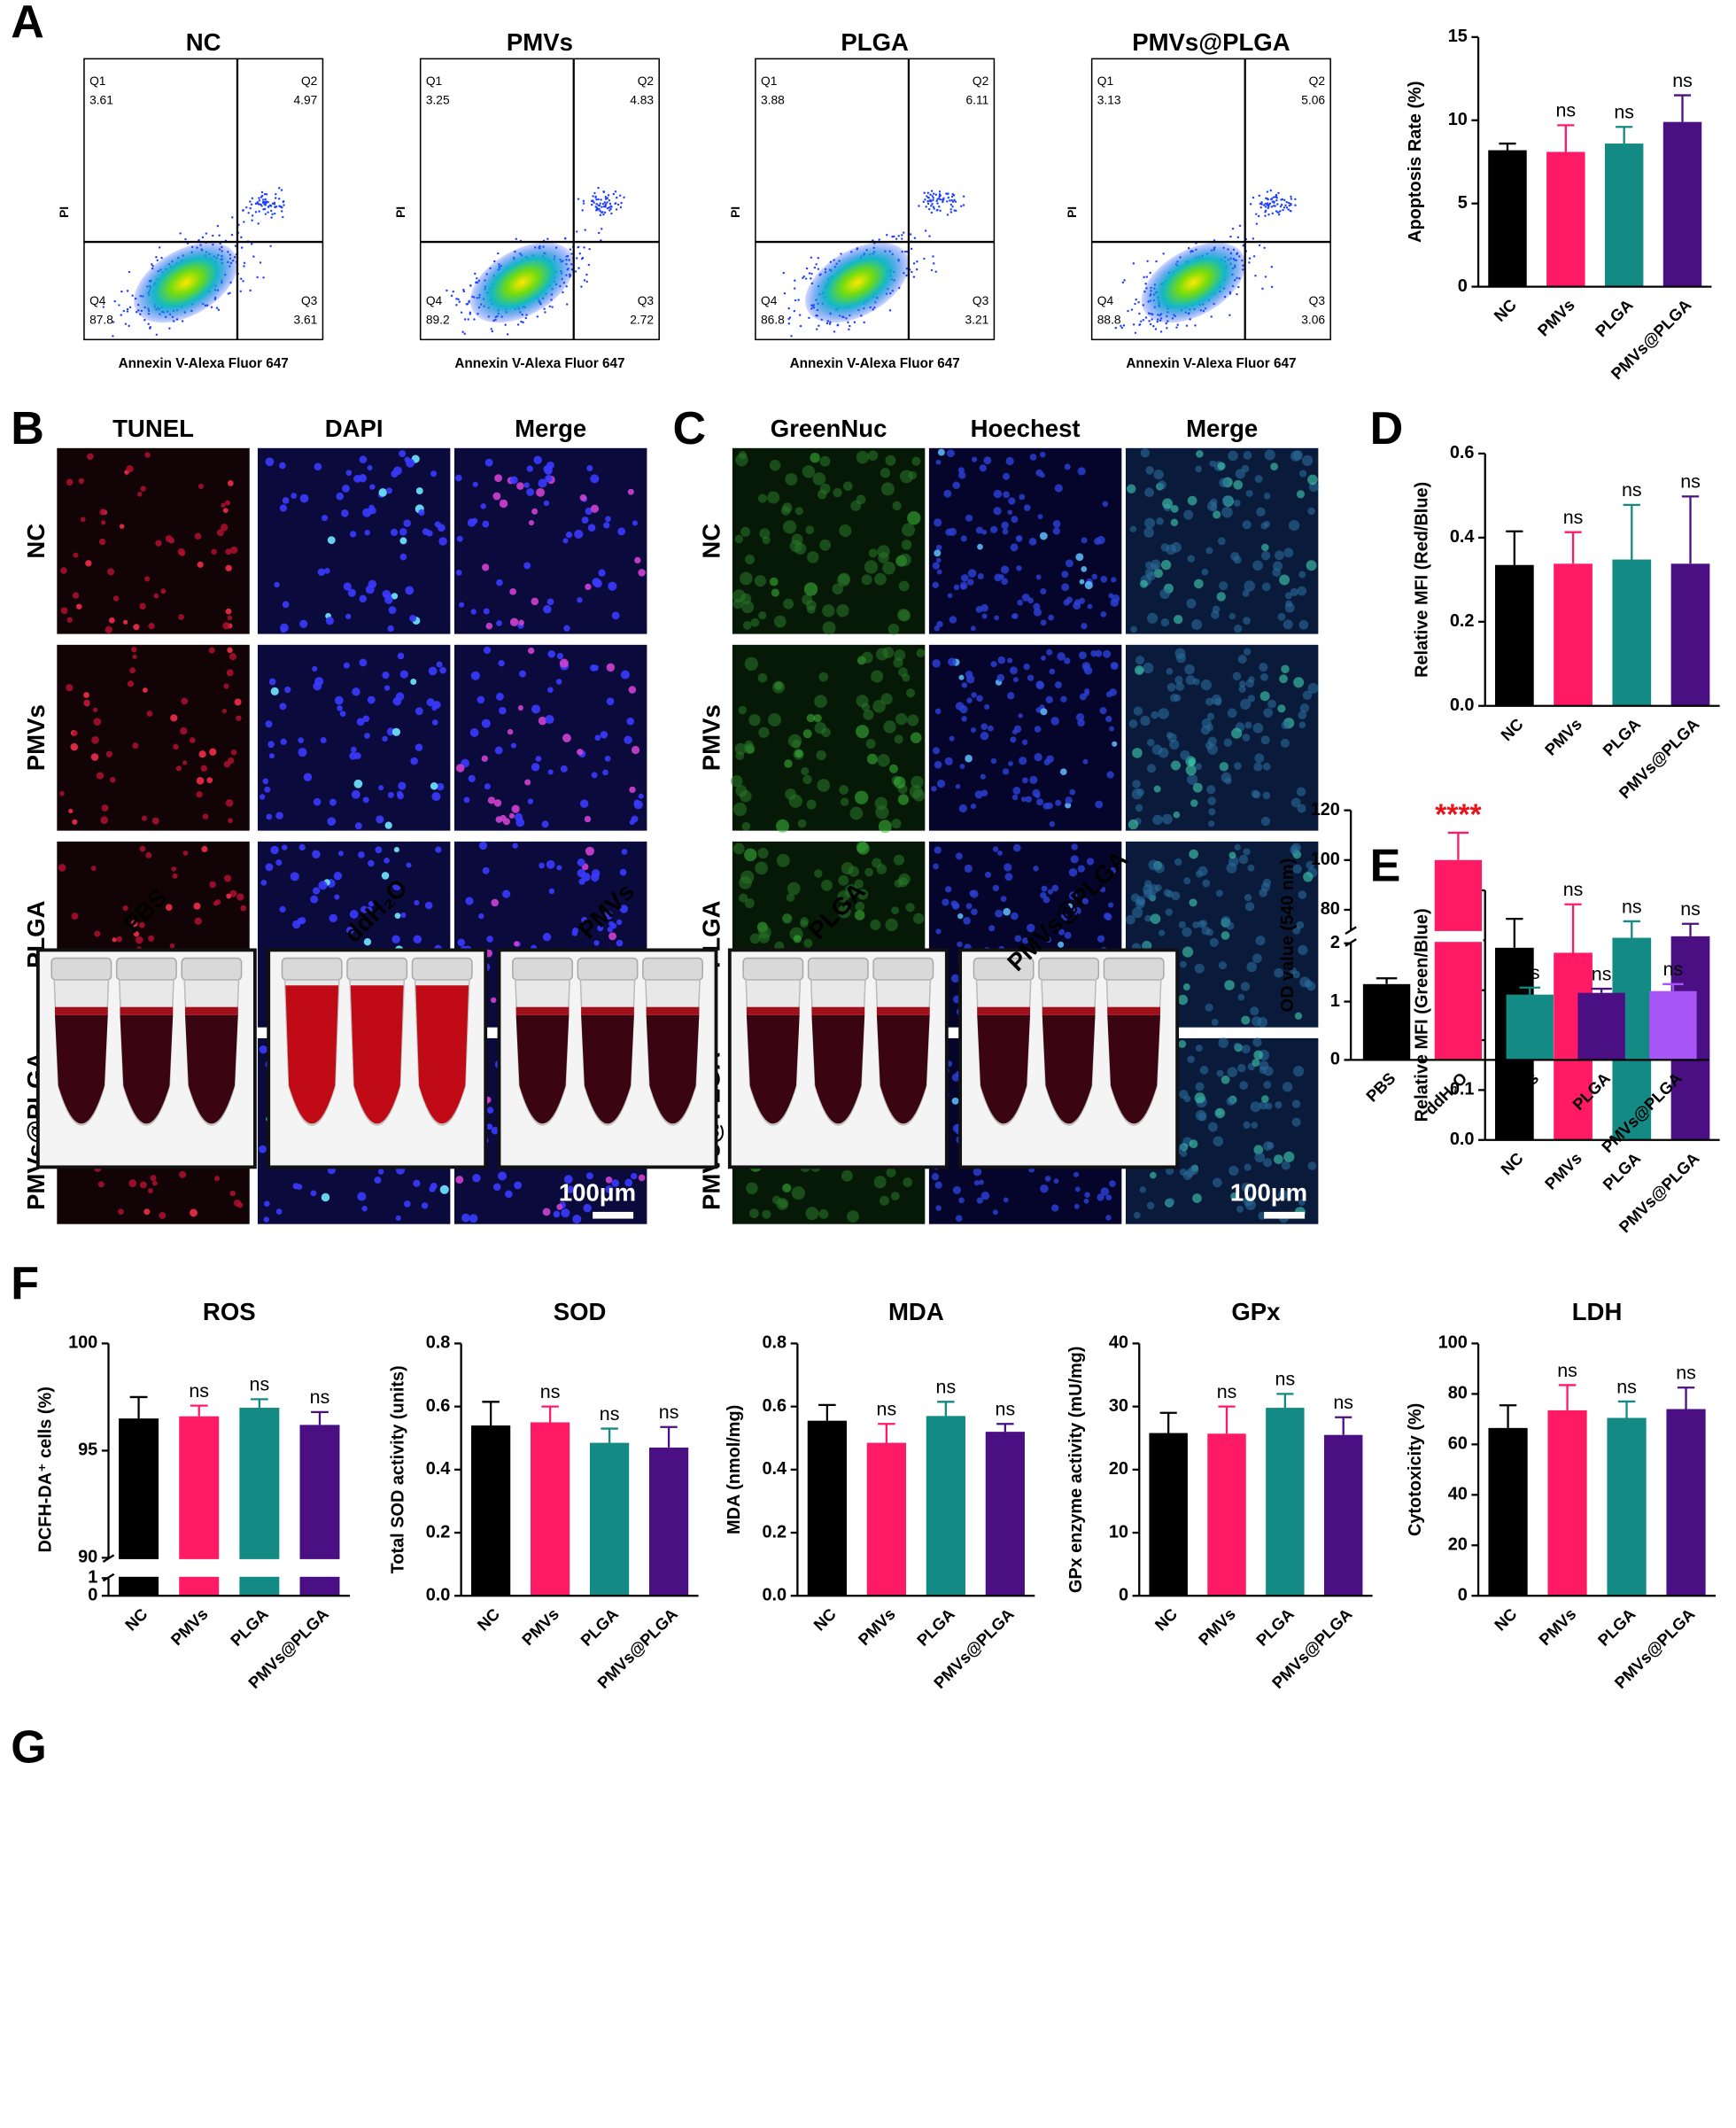 This screenshot has width=1736, height=2128. I want to click on quadrant-value: 86.8, so click(773, 320).